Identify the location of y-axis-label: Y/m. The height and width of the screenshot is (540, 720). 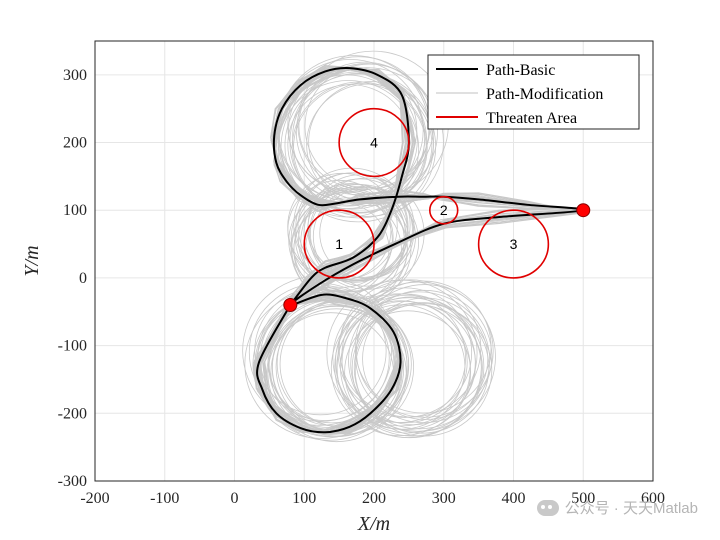
(32, 260).